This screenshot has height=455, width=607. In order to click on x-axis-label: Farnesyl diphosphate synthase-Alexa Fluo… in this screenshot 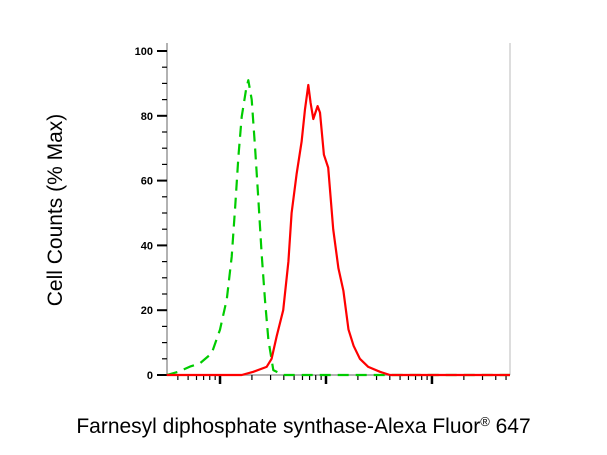, I will do `click(303, 426)`.